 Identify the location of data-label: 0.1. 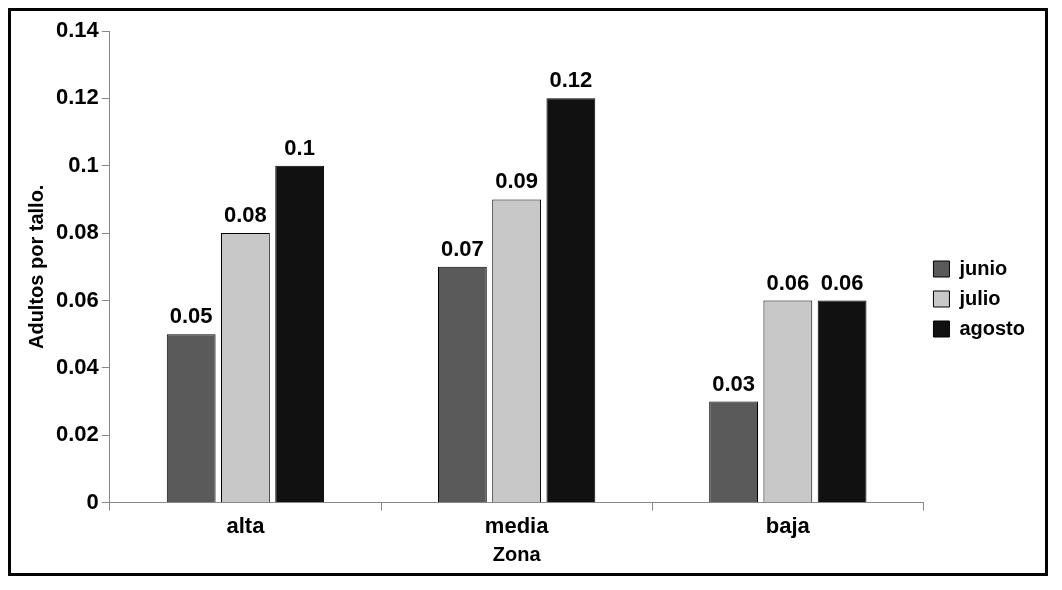
(299, 147).